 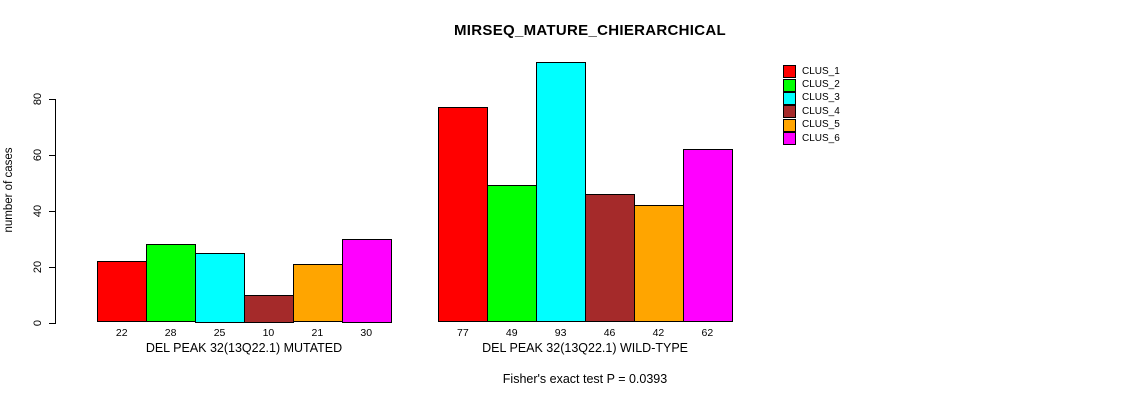 What do you see at coordinates (821, 85) in the screenshot?
I see `legend-label: CLUS_2` at bounding box center [821, 85].